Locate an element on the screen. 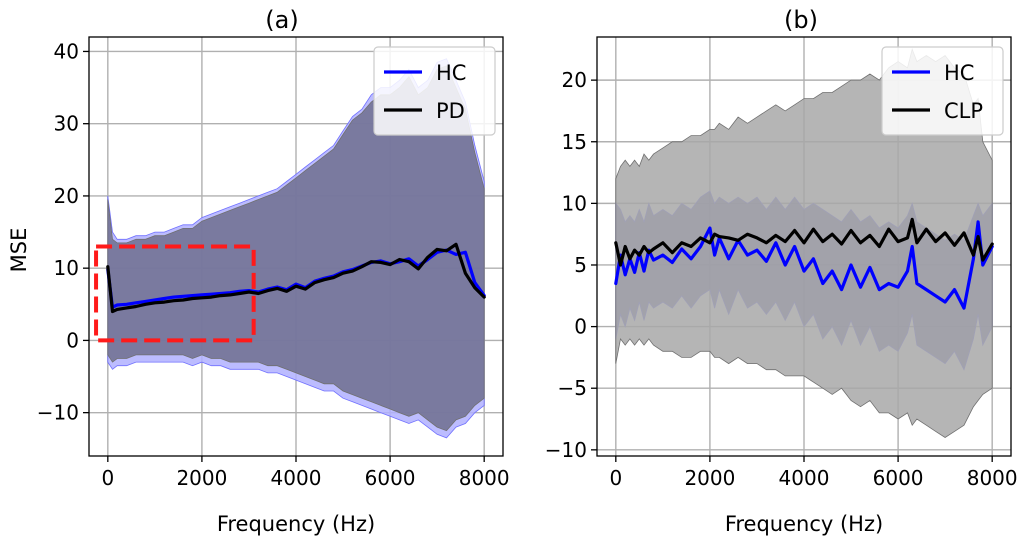 The image size is (1029, 543). line-hc-b is located at coordinates (804, 265).